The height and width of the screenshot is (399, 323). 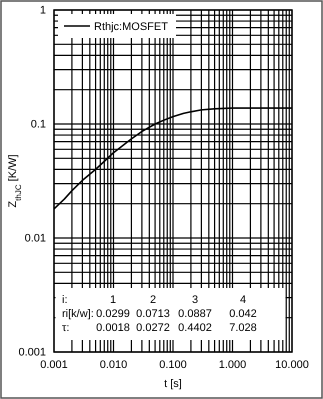 I want to click on y-tick-label: 0.01, so click(x=35, y=238).